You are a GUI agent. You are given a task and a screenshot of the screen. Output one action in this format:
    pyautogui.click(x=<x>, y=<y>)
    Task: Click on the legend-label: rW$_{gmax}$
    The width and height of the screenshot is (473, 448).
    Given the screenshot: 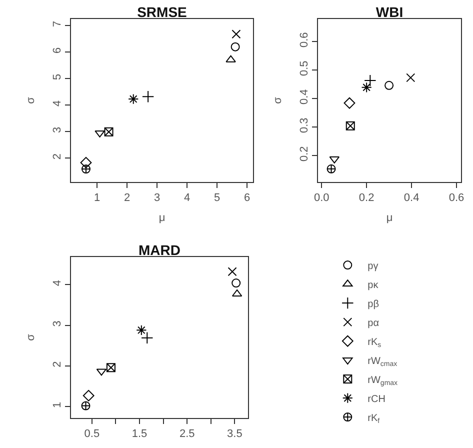 What is the action you would take?
    pyautogui.click(x=383, y=381)
    